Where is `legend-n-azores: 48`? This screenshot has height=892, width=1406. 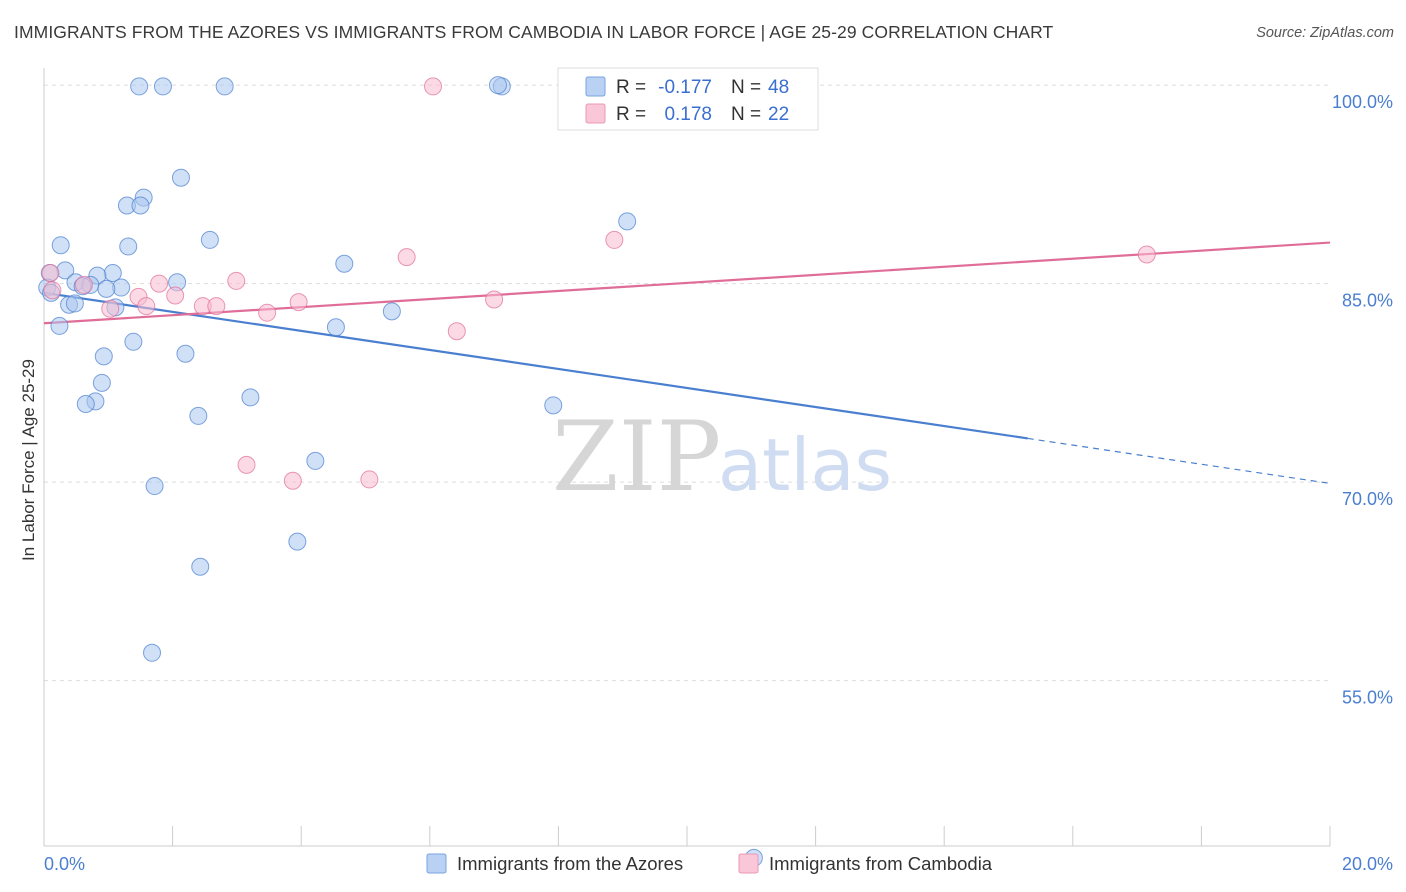 legend-n-azores: 48 is located at coordinates (778, 87).